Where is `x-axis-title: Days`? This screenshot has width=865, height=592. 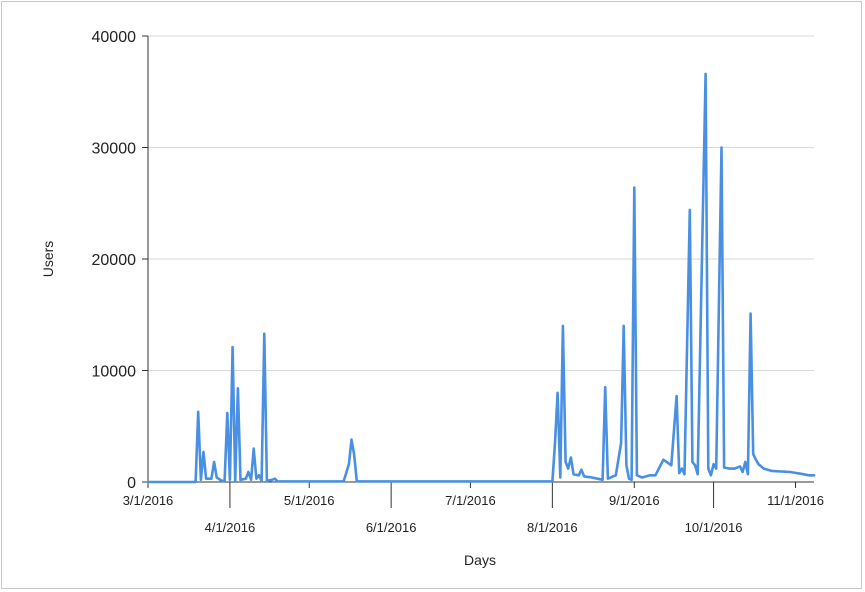
x-axis-title: Days is located at coordinates (480, 560).